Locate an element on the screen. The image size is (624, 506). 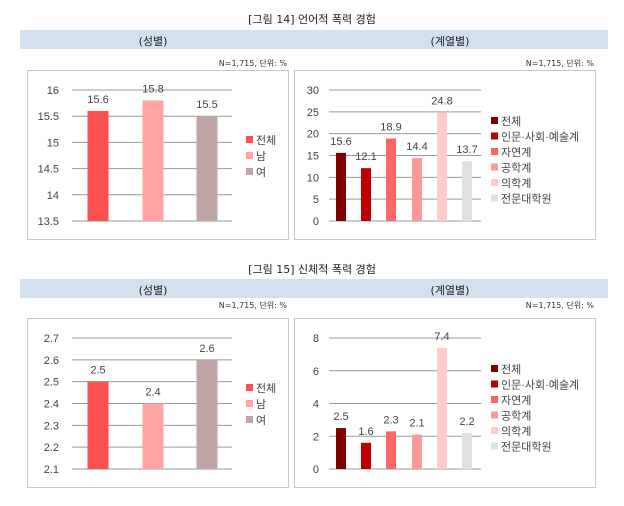
data-label: 2.5 is located at coordinates (340, 417).